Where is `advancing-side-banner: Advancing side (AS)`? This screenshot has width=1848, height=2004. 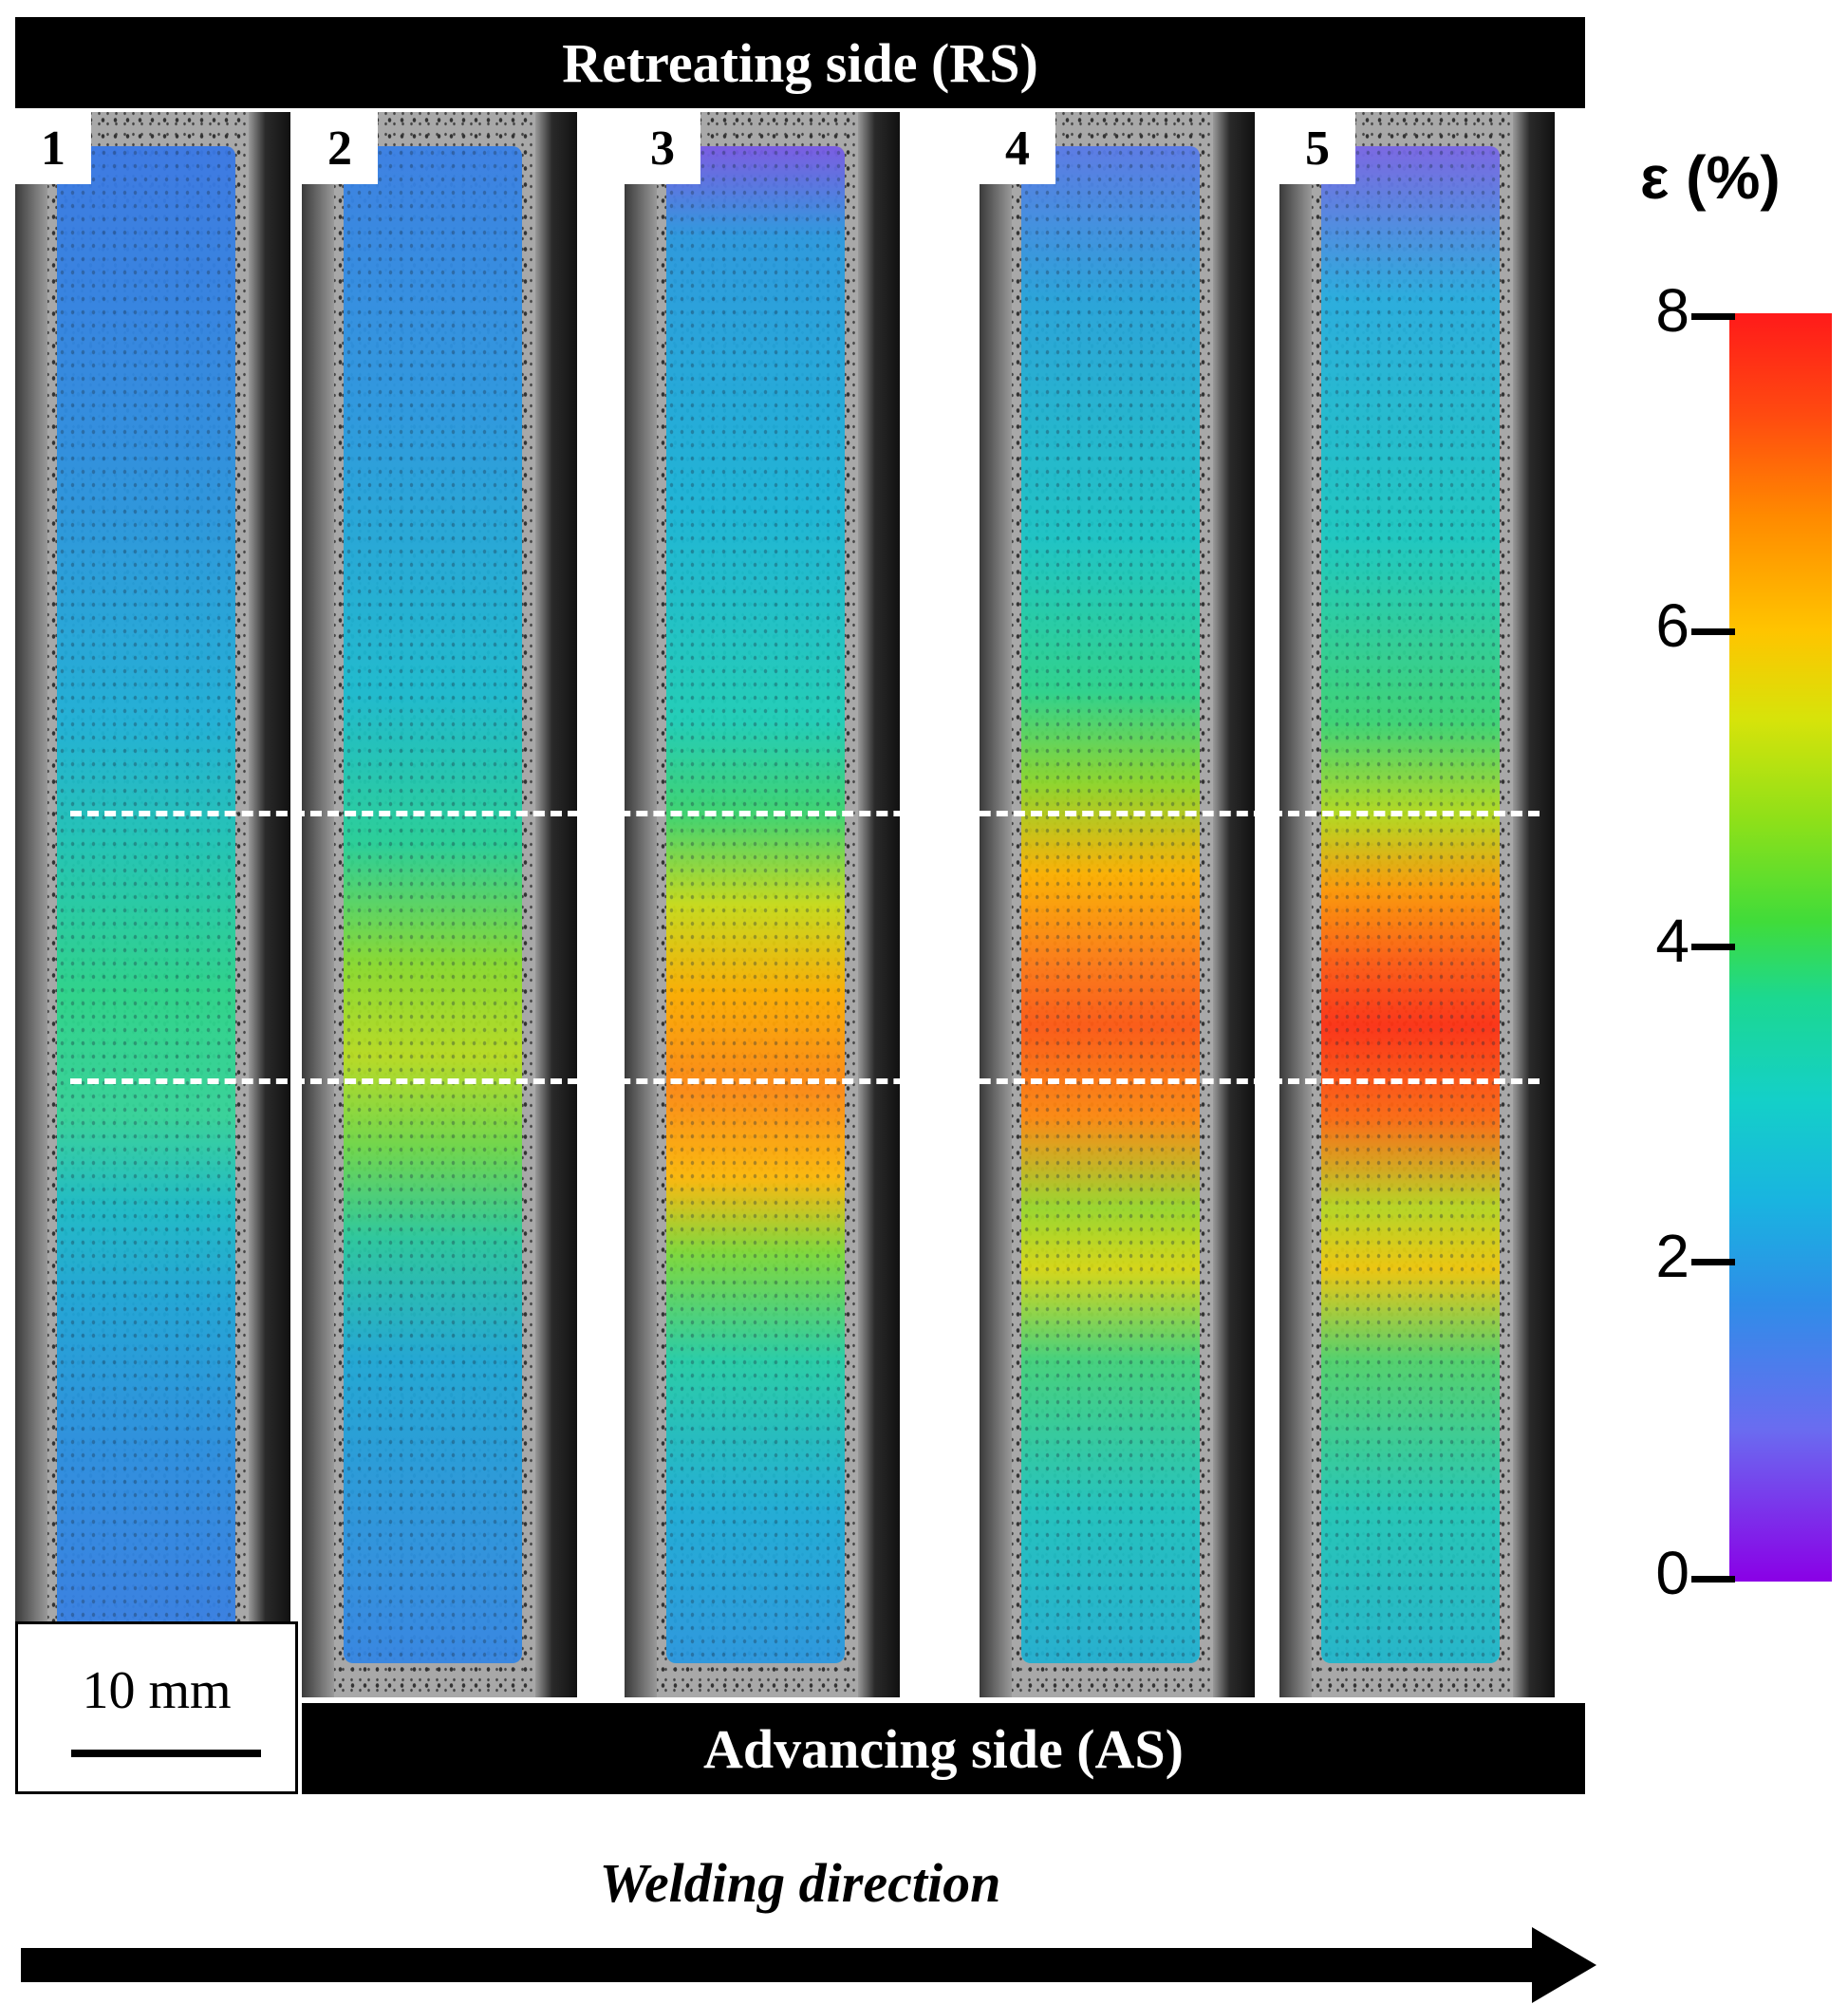
advancing-side-banner: Advancing side (AS) is located at coordinates (943, 1749).